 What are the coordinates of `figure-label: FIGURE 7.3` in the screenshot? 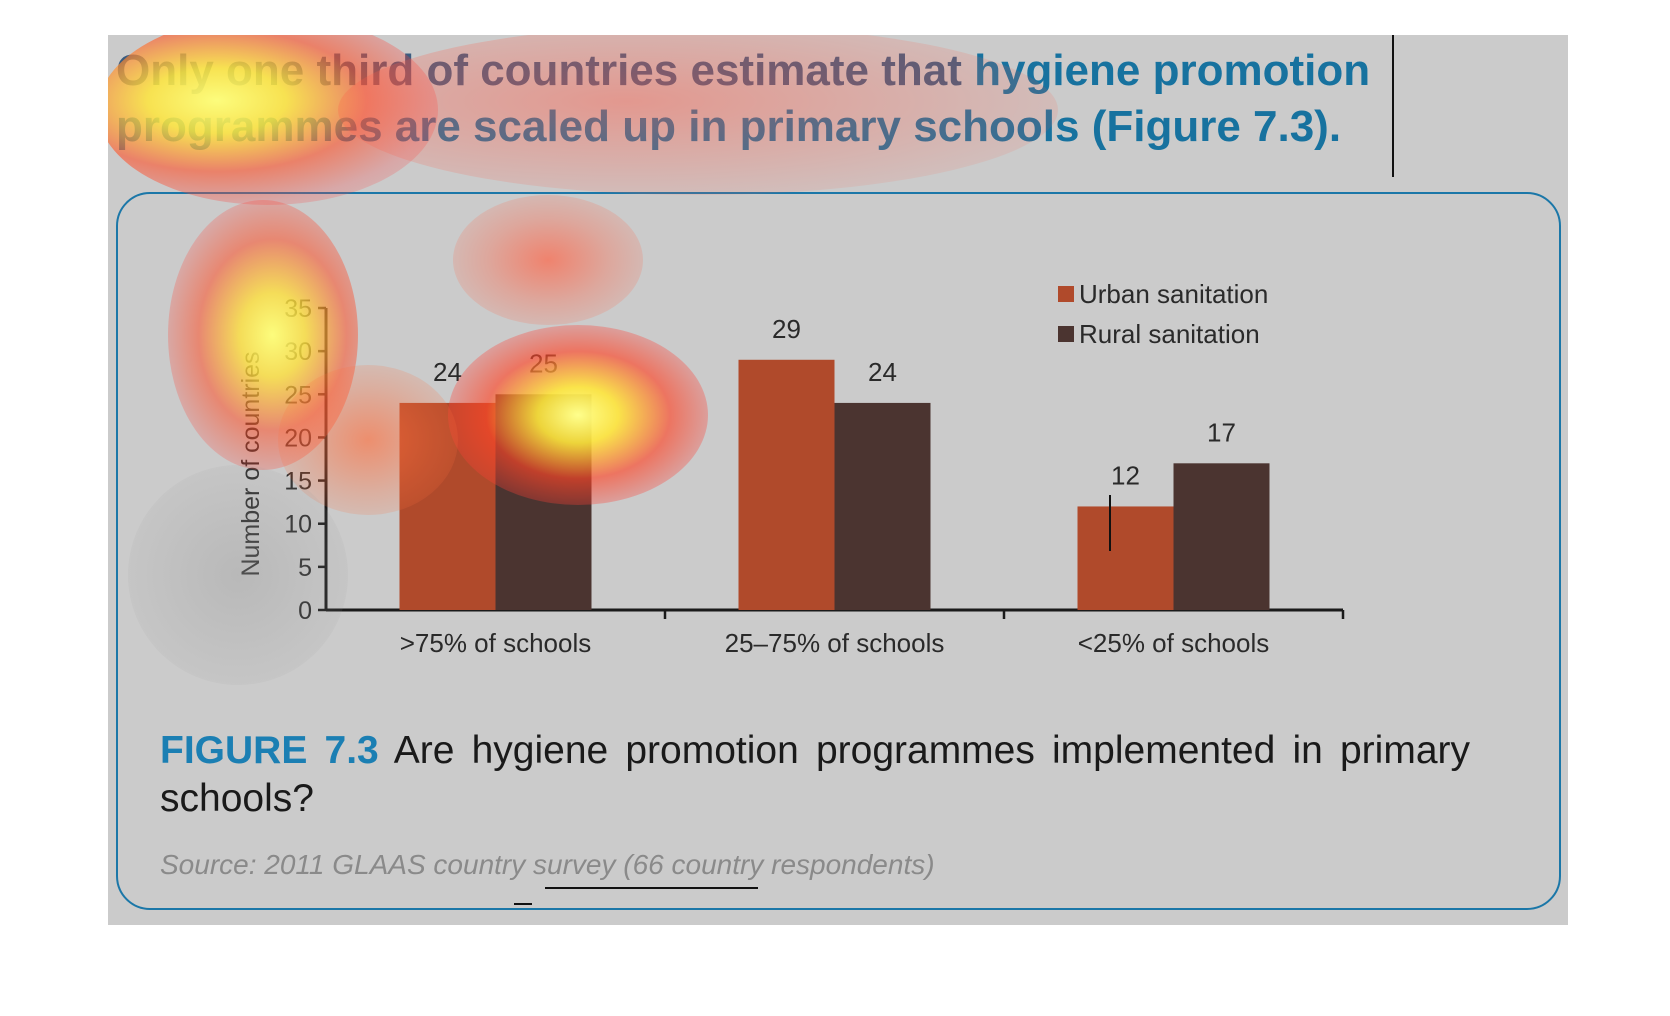 It's located at (269, 750).